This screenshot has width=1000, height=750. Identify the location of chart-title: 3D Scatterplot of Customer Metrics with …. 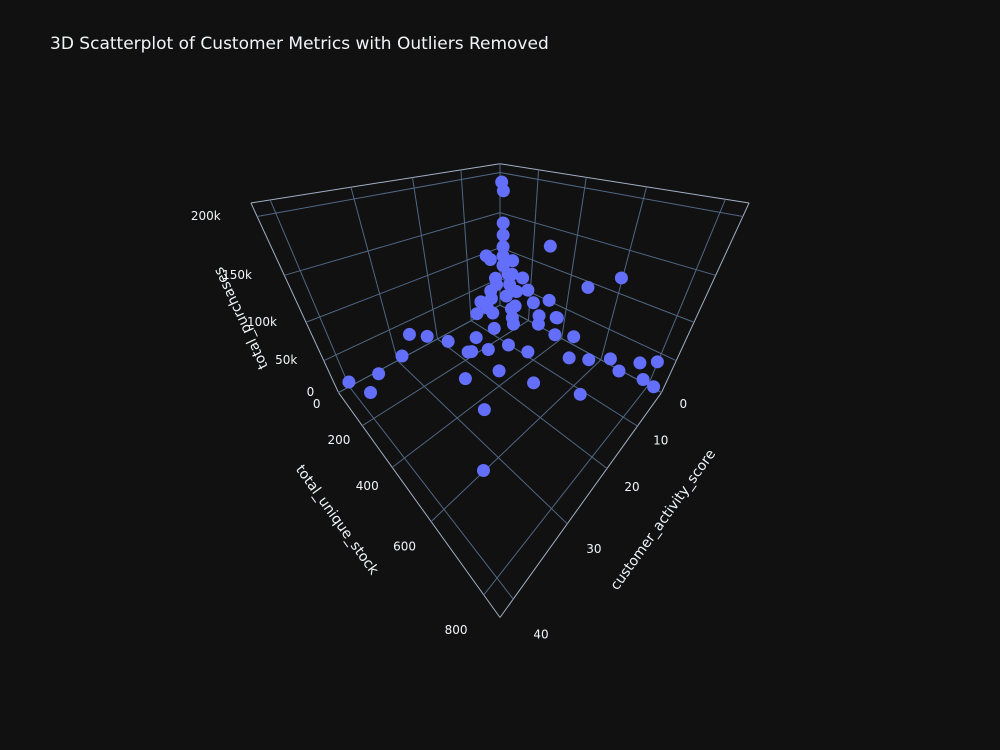
(299, 44).